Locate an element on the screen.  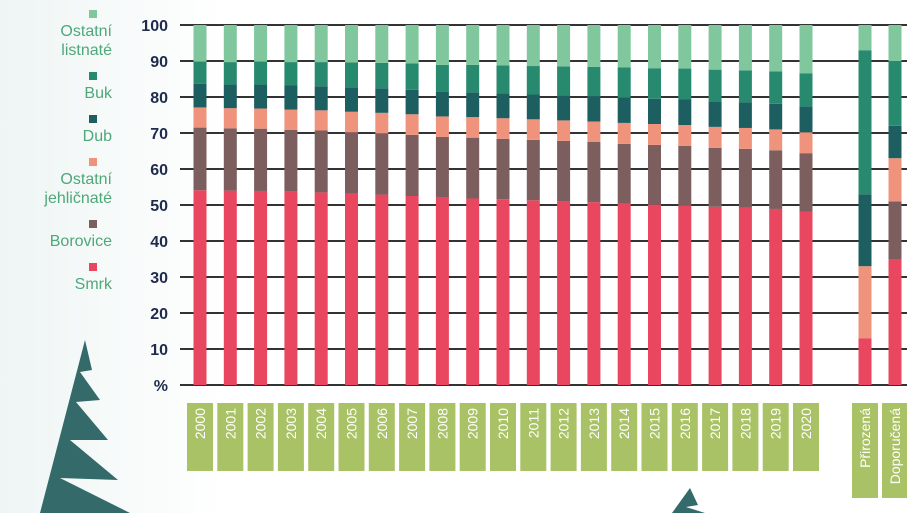
x-tick: 2004 is located at coordinates (321, 437).